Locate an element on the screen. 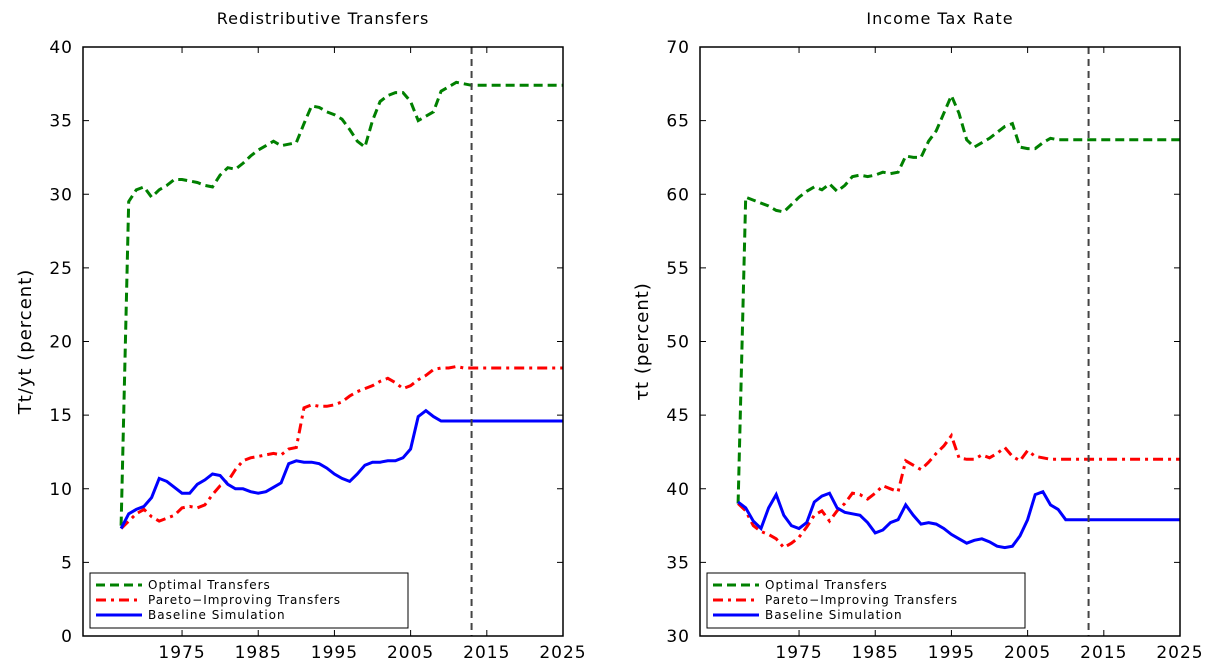 The height and width of the screenshot is (664, 1221). chart-title: Redistributive Transfers is located at coordinates (323, 18).